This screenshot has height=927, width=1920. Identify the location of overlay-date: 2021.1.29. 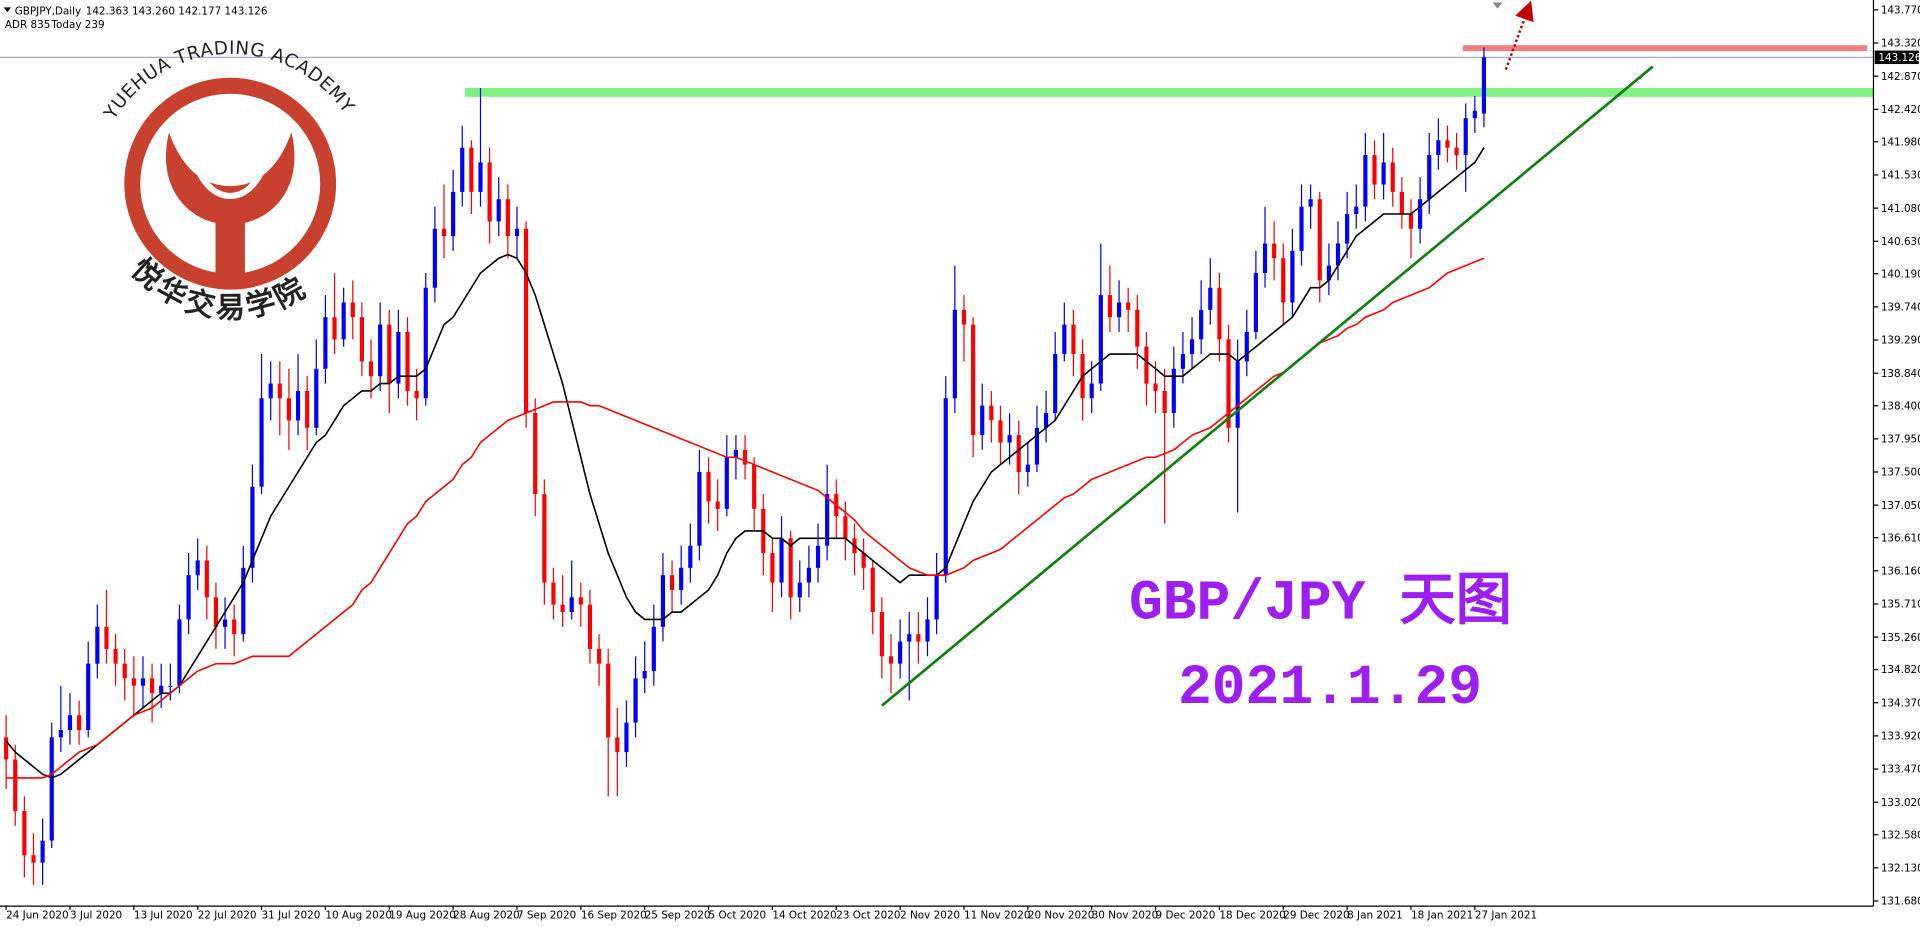
(1330, 688).